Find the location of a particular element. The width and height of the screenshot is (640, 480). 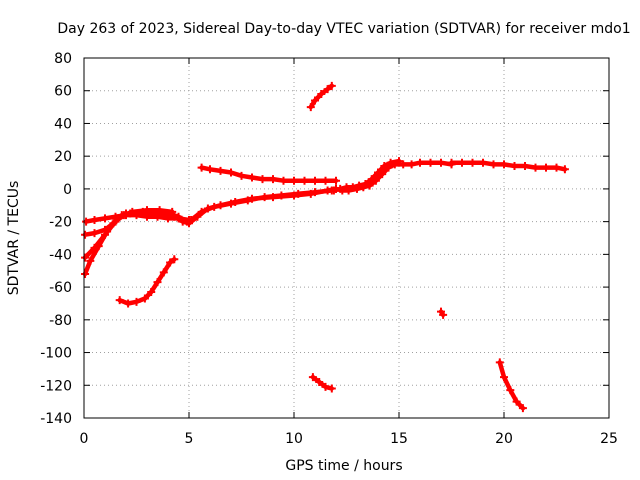

y-tick-label: -100 is located at coordinates (56, 354).